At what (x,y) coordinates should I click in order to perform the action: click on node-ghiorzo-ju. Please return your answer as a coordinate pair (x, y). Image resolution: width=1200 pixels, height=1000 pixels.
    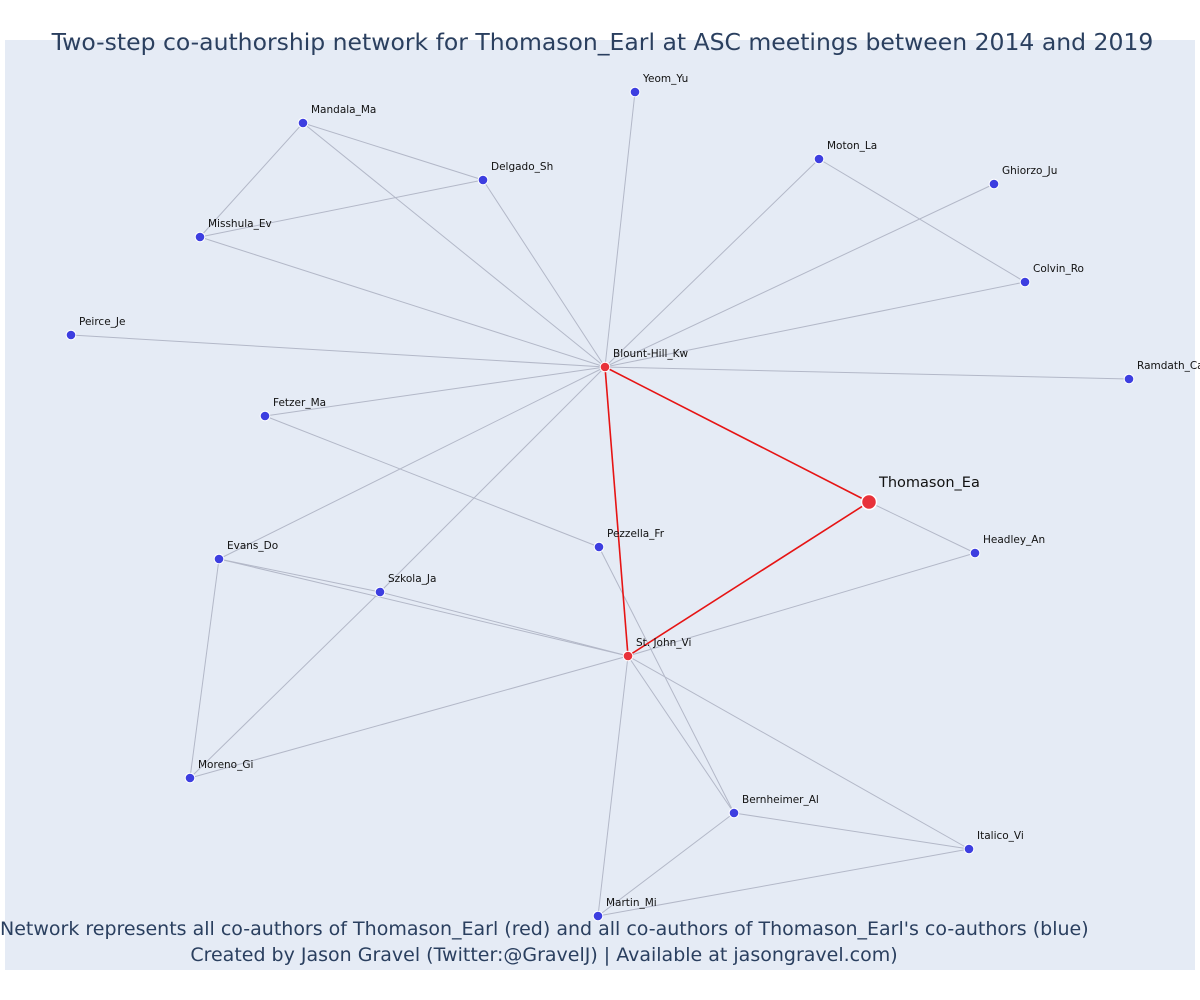
    Looking at the image, I should click on (994, 184).